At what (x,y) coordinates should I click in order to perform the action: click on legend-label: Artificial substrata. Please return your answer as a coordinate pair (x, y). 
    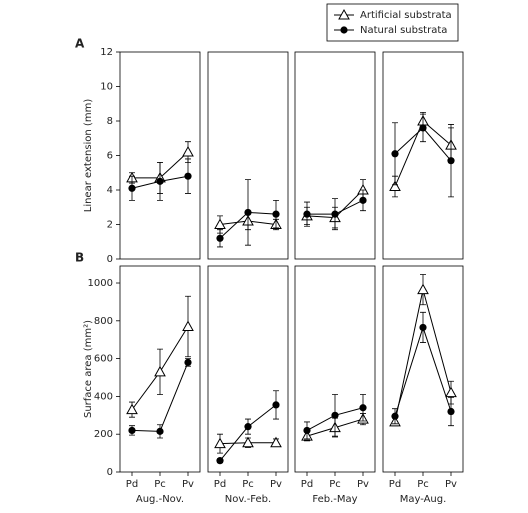
    Looking at the image, I should click on (406, 15).